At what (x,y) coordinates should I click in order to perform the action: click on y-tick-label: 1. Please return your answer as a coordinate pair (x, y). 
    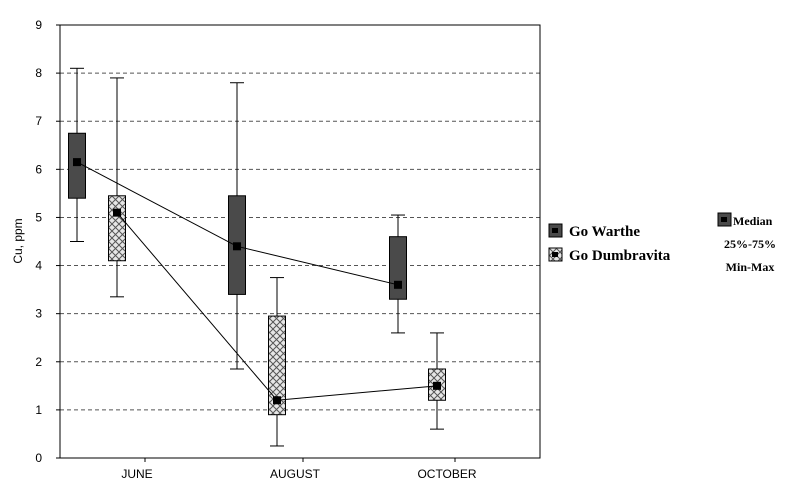
    Looking at the image, I should click on (38, 410).